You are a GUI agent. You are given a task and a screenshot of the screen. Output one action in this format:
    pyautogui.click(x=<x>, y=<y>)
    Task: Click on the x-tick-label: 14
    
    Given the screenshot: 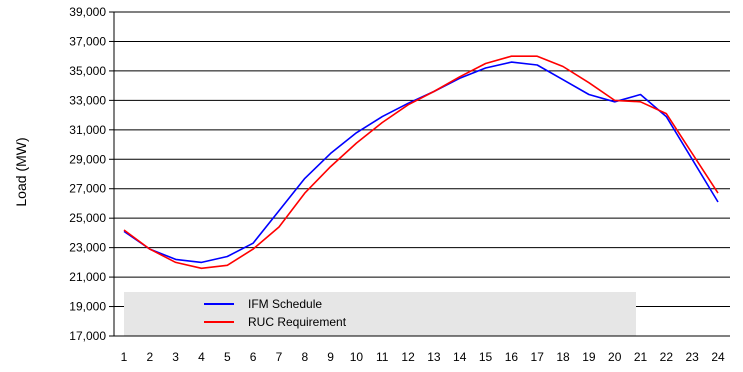 What is the action you would take?
    pyautogui.click(x=460, y=357)
    